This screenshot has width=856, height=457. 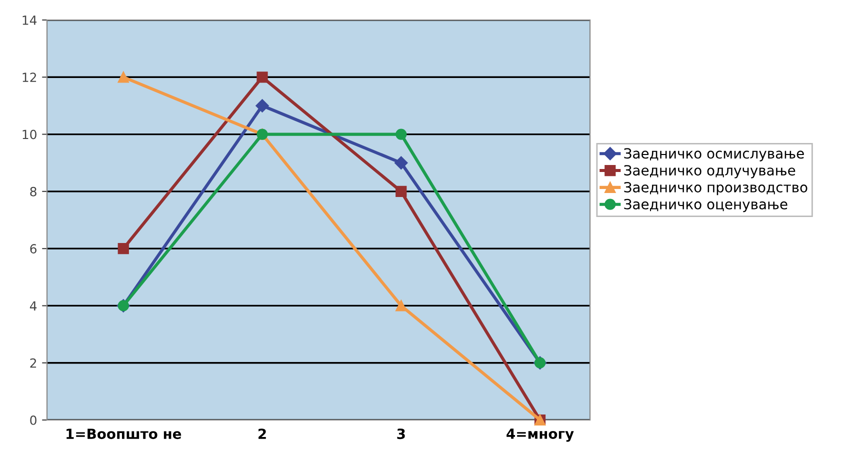 I want to click on y-tick-label: 14, so click(x=29, y=20).